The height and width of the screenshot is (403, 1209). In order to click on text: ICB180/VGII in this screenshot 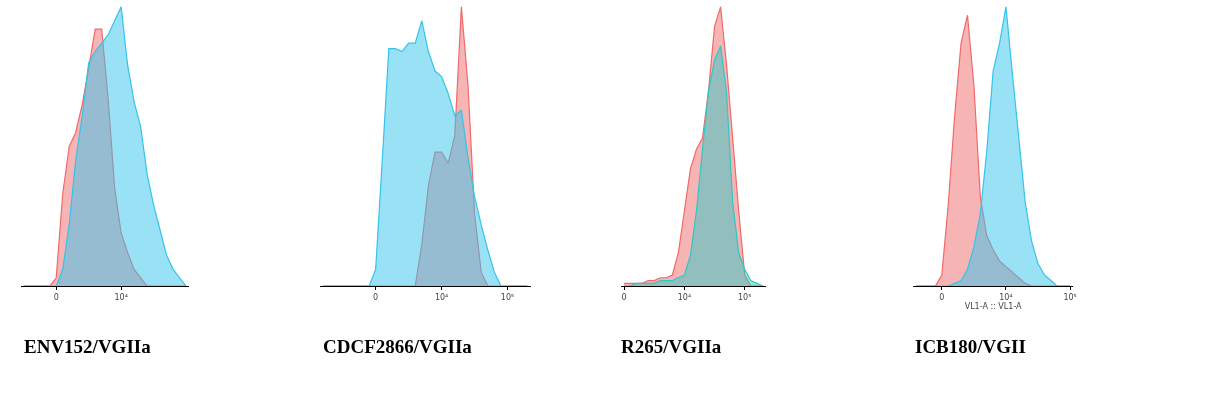, I will do `click(970, 346)`.